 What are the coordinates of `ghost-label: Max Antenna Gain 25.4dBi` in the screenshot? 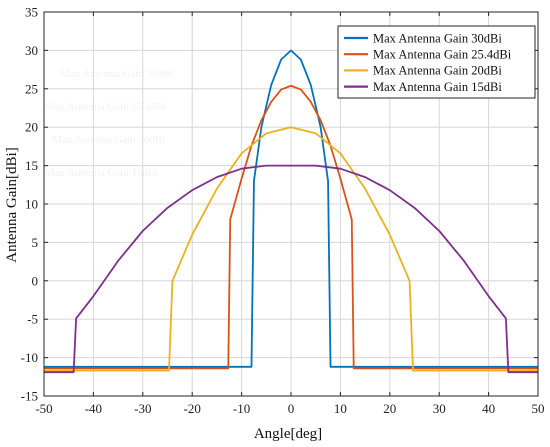 It's located at (106, 107).